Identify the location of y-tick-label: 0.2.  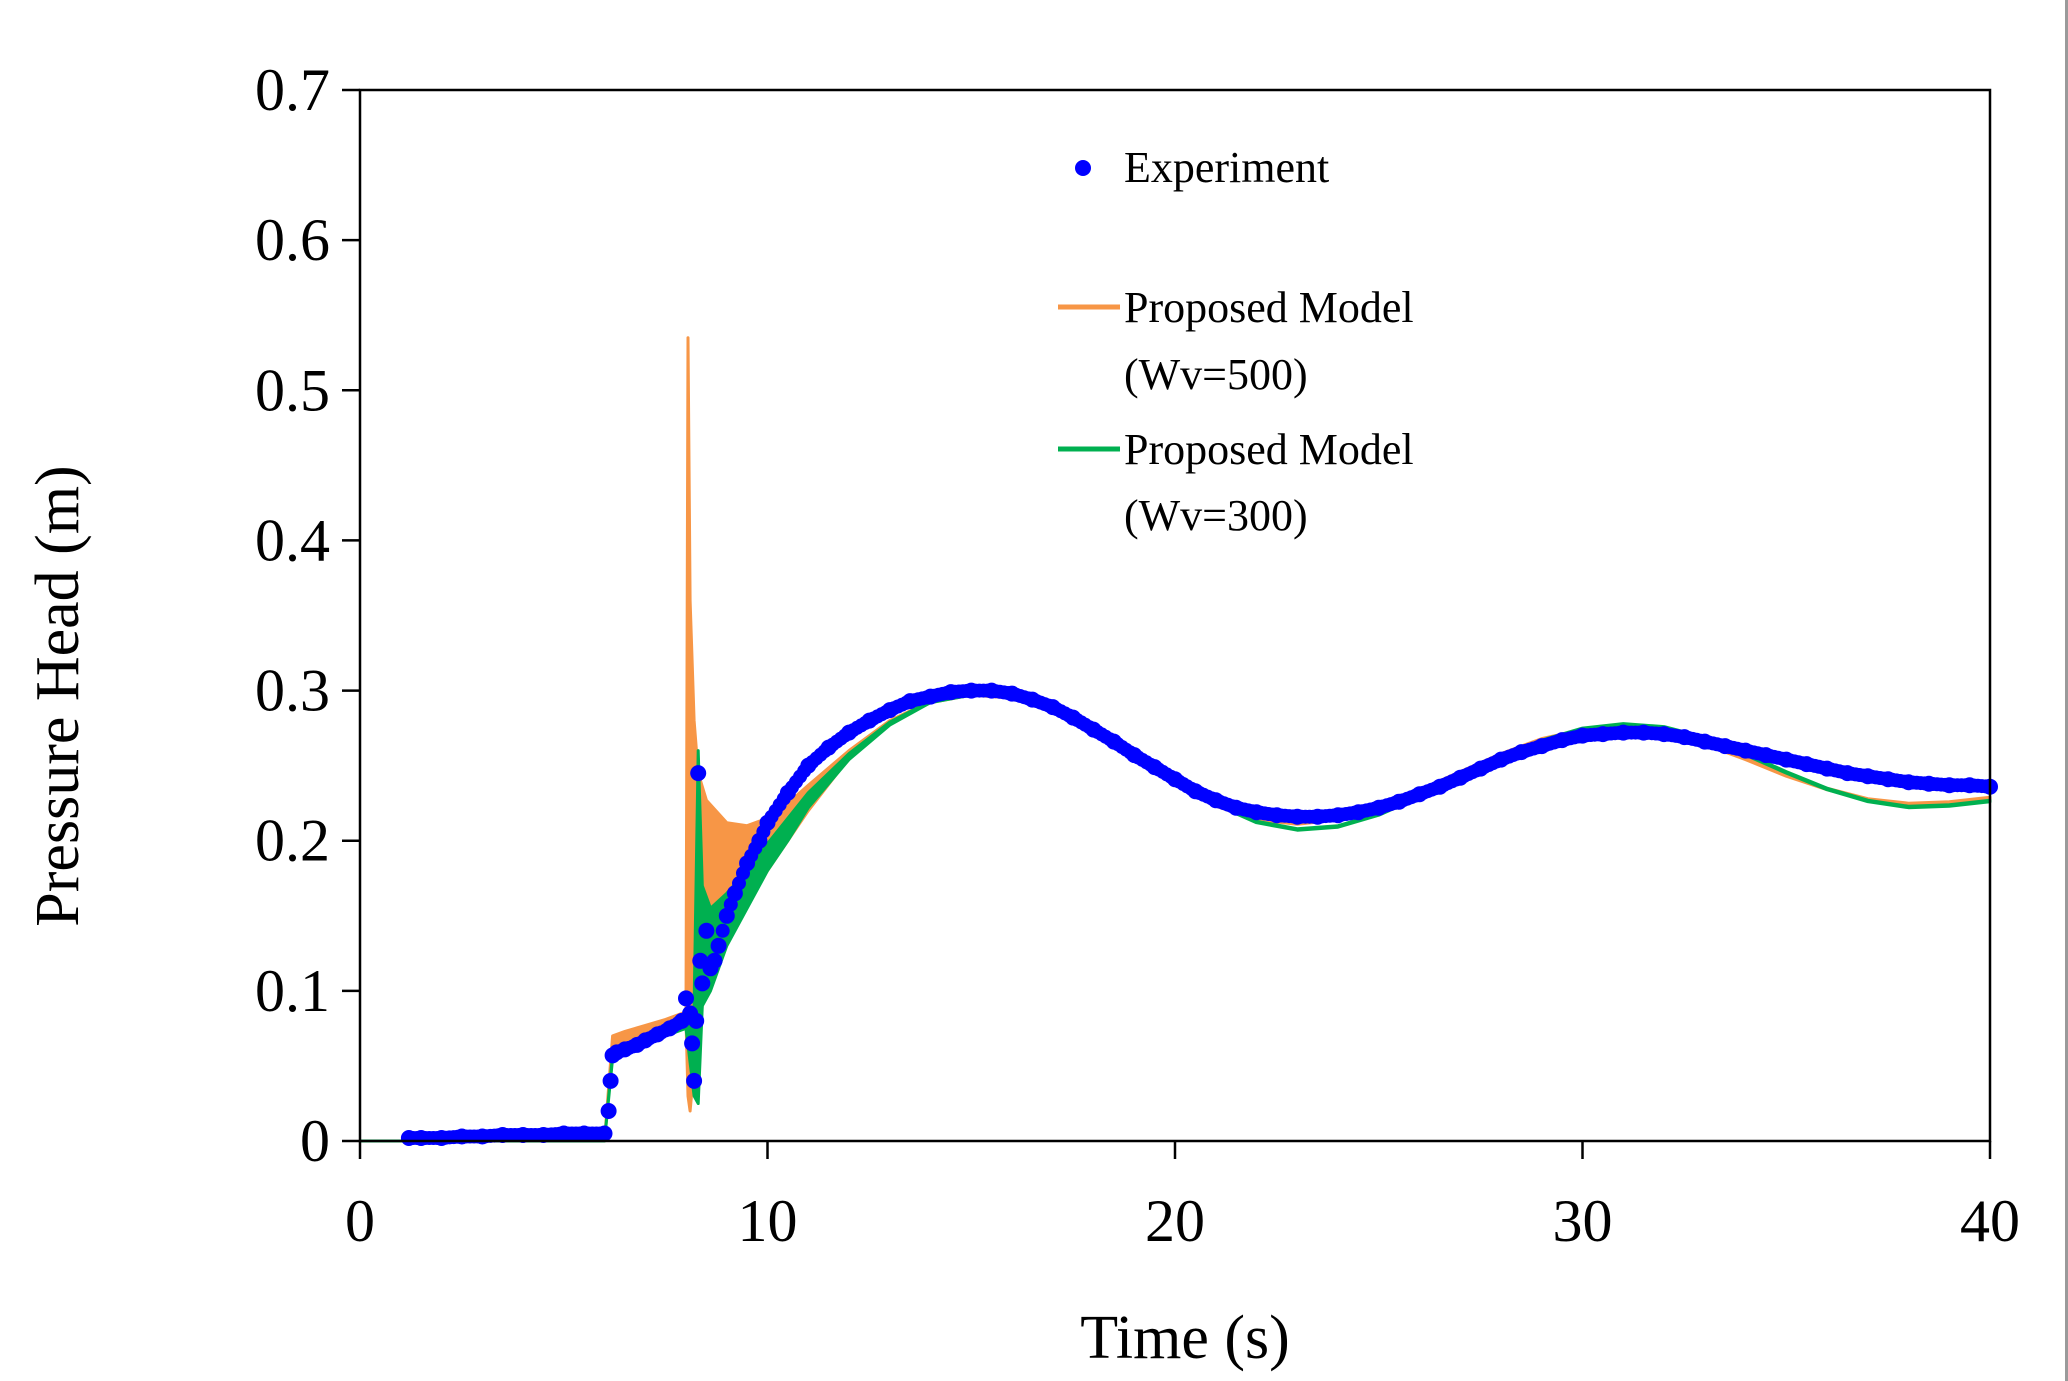
(292, 841).